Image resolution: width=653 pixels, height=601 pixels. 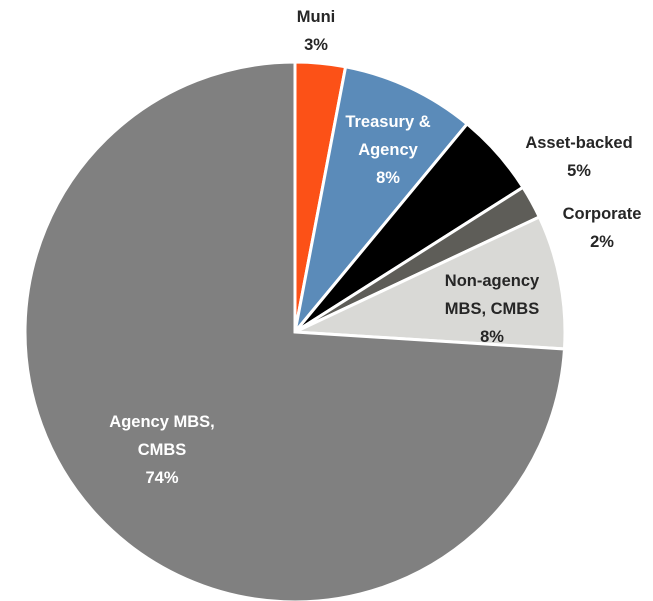 What do you see at coordinates (162, 478) in the screenshot?
I see `slice-value-label: 74%` at bounding box center [162, 478].